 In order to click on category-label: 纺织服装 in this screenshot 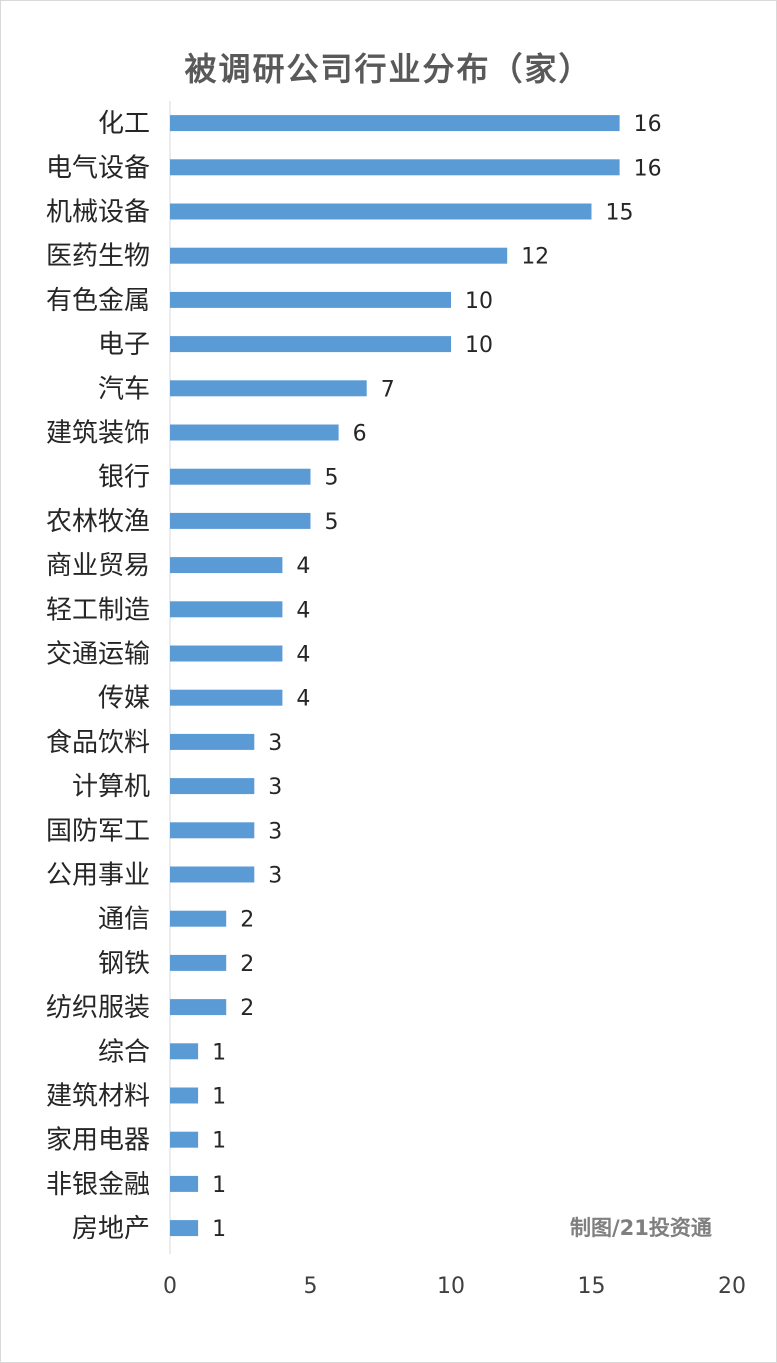, I will do `click(98, 1008)`.